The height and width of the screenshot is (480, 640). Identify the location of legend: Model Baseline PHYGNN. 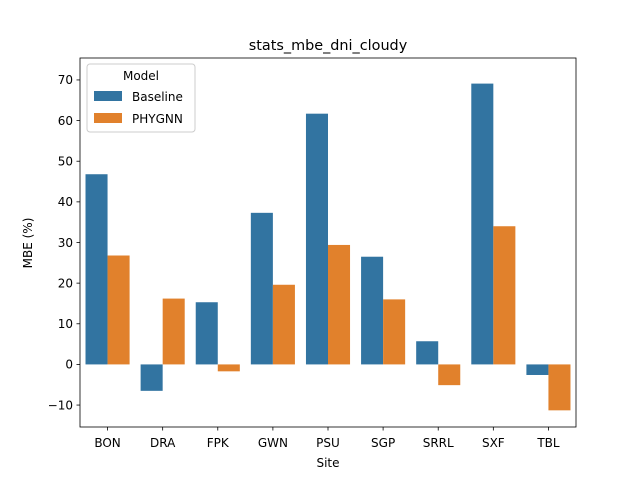
(141, 98).